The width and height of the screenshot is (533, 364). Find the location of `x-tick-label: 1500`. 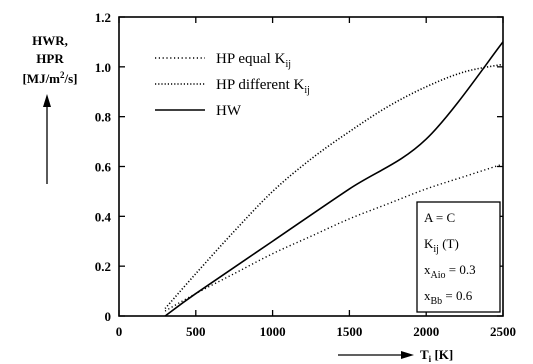

x-tick-label: 1500 is located at coordinates (349, 331).